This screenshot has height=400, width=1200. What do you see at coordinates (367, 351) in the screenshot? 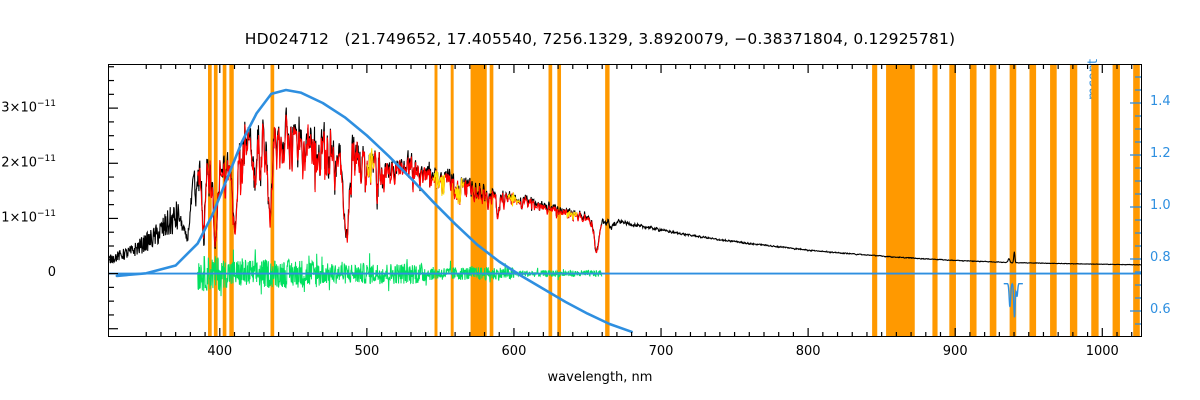
I see `x-tick-label: 500` at bounding box center [367, 351].